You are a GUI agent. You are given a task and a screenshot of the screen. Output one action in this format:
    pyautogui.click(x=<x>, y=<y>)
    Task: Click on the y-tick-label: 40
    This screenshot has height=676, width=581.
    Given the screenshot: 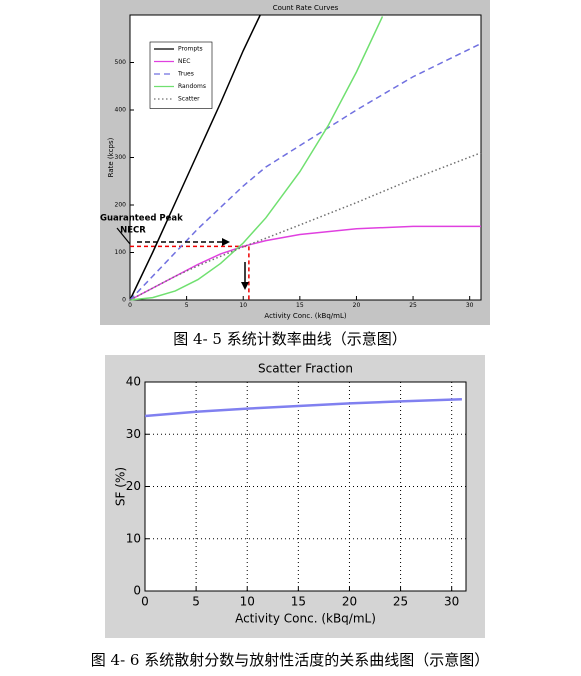 What is the action you would take?
    pyautogui.click(x=133, y=382)
    